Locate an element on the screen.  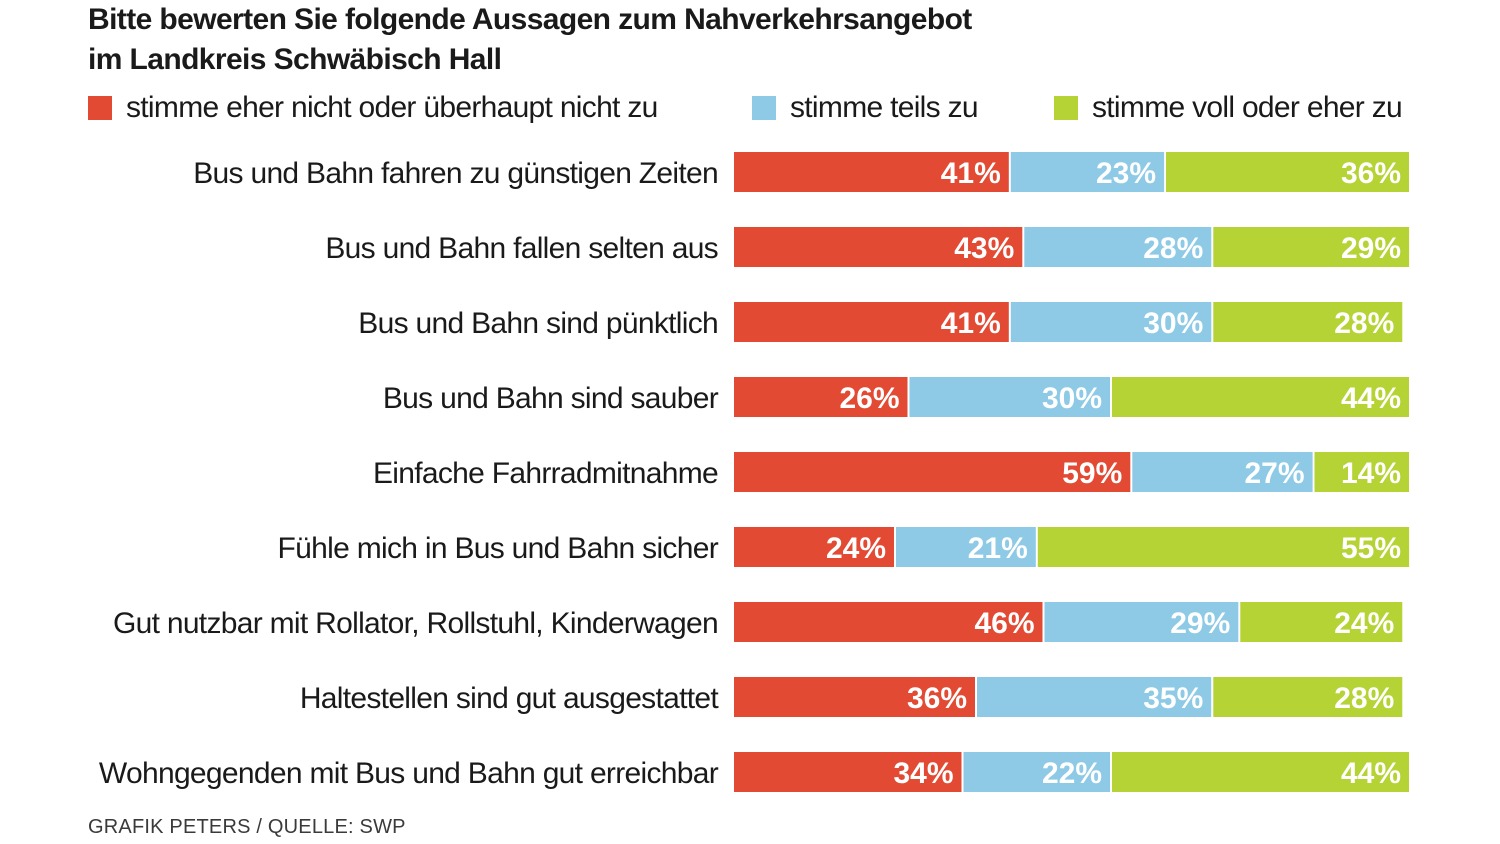
data-label-partly: 27% is located at coordinates (1274, 473).